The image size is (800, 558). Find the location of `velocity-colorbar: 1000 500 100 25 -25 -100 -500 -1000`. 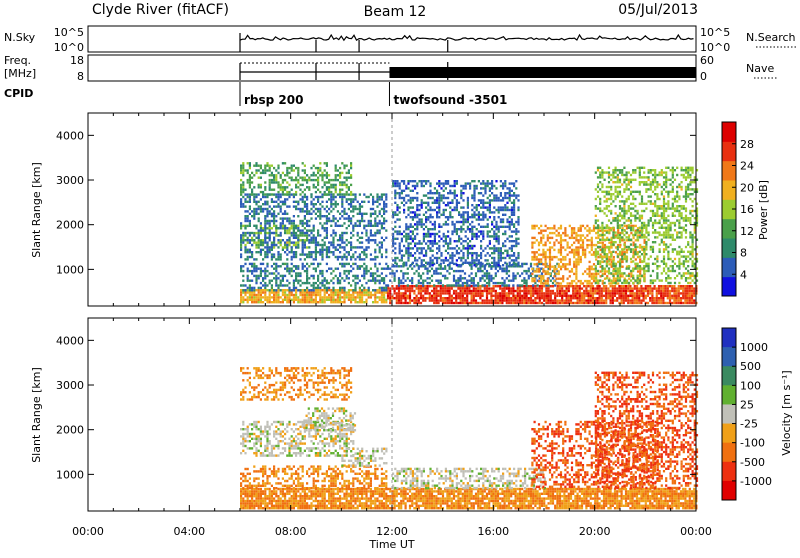

velocity-colorbar: 1000 500 100 25 -25 -100 -500 -1000 is located at coordinates (747, 414).